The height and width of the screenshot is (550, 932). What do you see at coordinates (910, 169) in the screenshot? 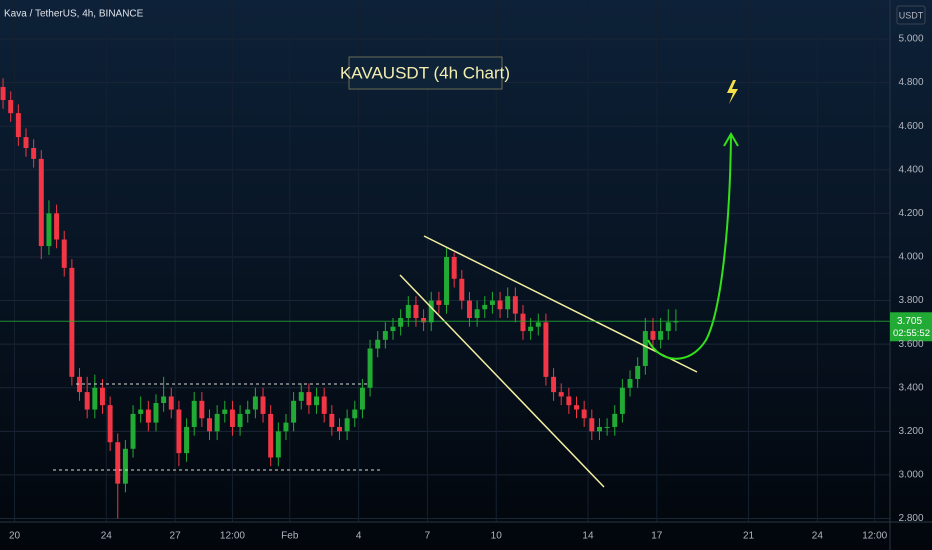
I see `y-tick-label: 4.400` at bounding box center [910, 169].